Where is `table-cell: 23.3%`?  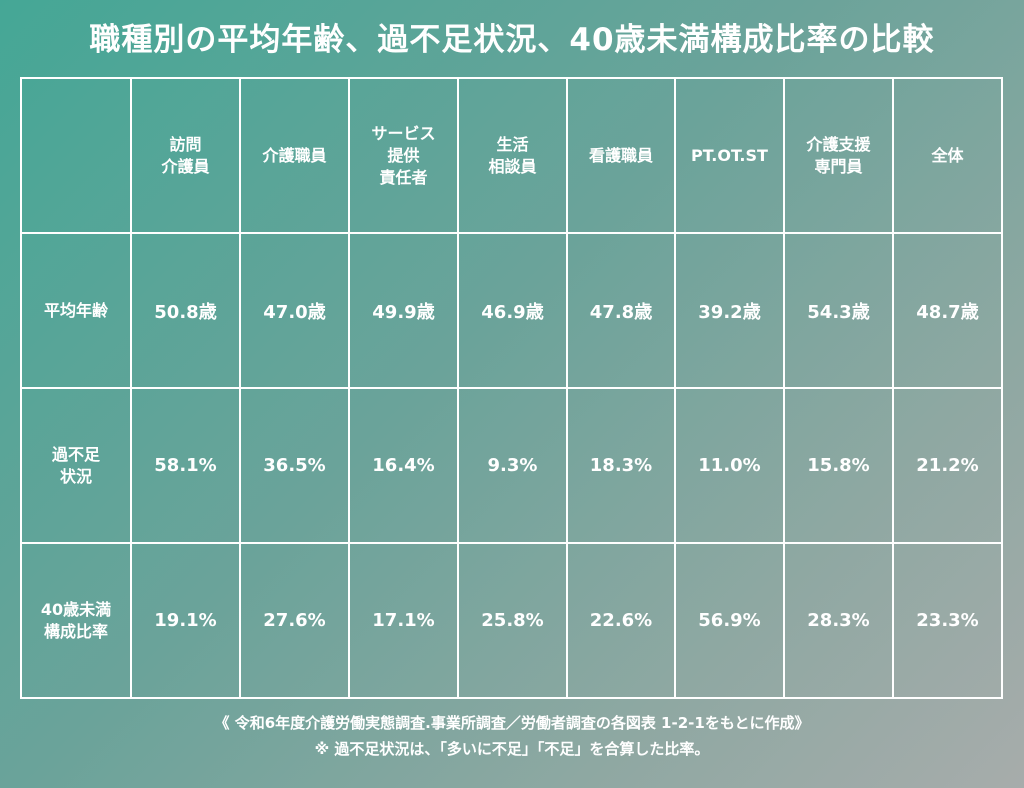 table-cell: 23.3% is located at coordinates (947, 620).